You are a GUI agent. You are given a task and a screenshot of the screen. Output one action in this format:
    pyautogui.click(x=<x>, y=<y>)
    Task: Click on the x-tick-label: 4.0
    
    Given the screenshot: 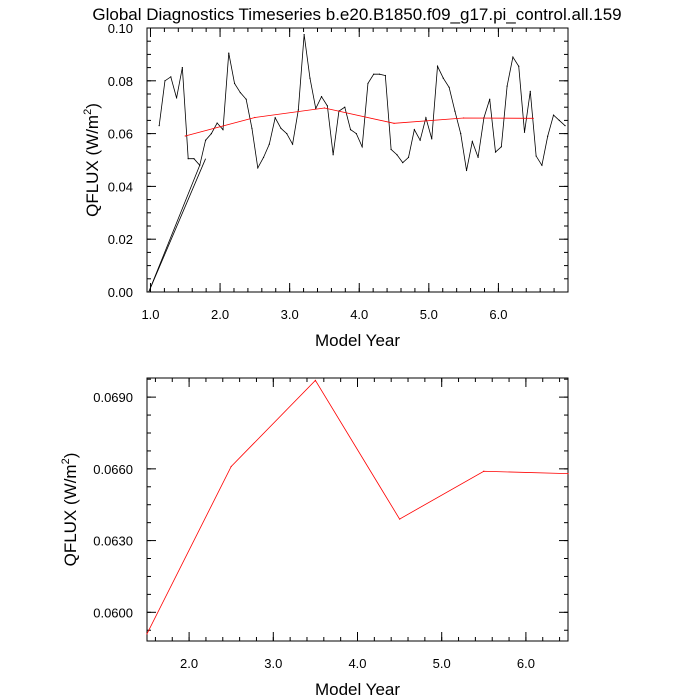 What is the action you would take?
    pyautogui.click(x=359, y=314)
    